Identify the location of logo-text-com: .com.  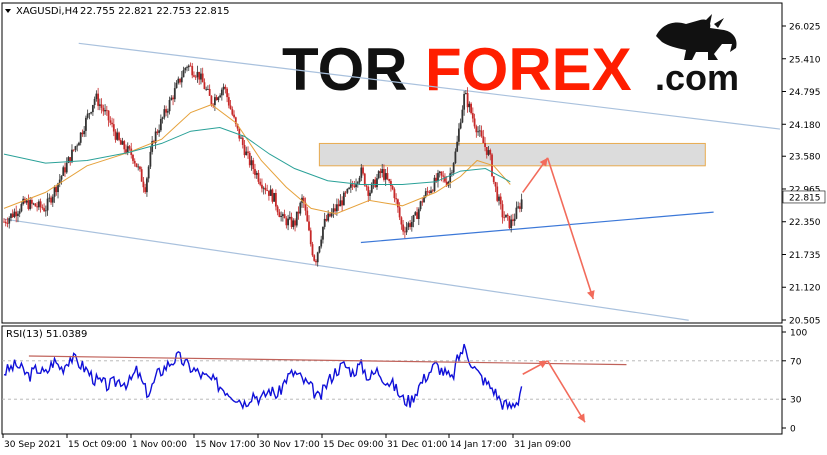
(697, 77).